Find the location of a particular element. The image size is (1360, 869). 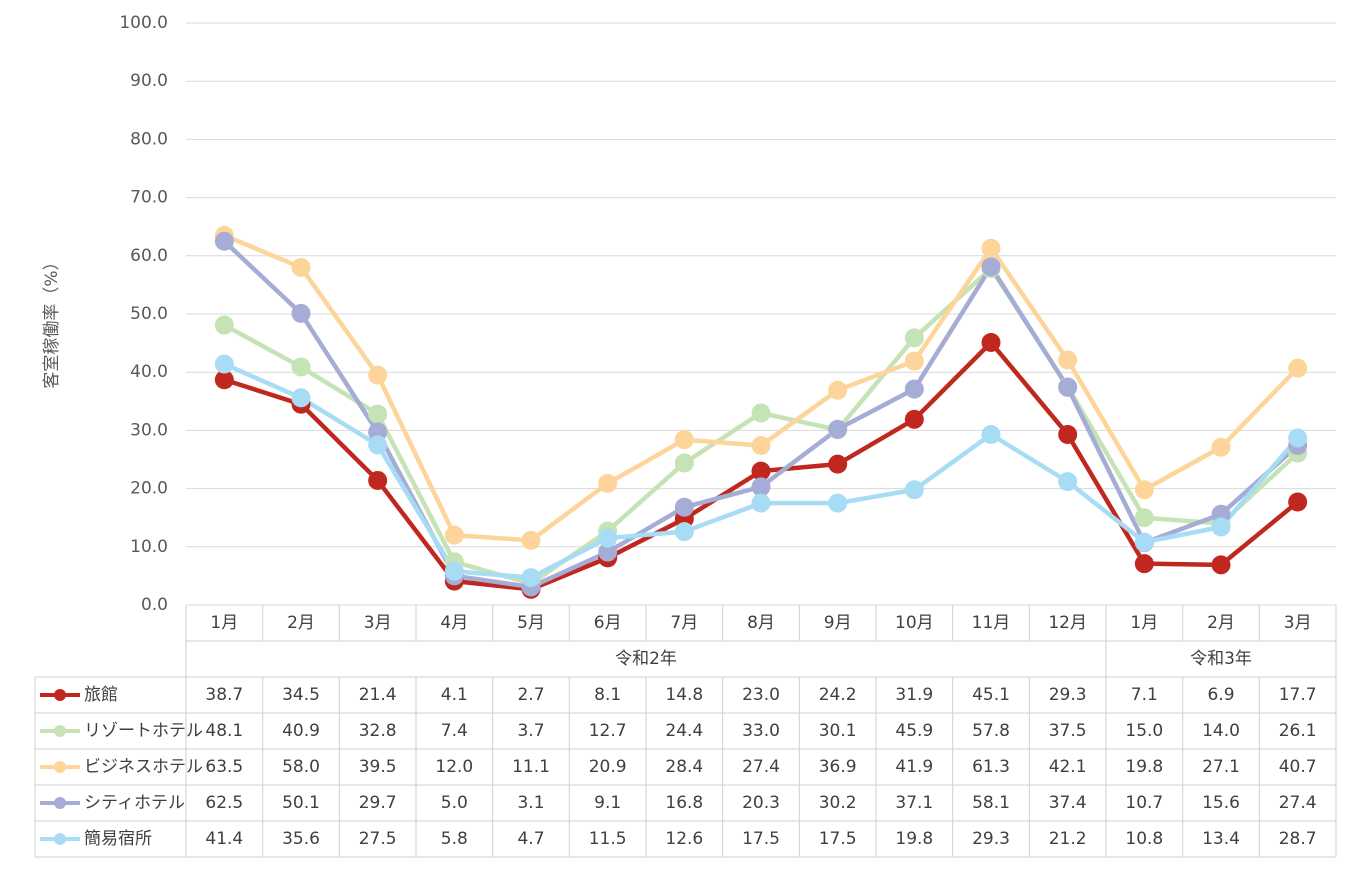

category-label: 5月 is located at coordinates (531, 623).